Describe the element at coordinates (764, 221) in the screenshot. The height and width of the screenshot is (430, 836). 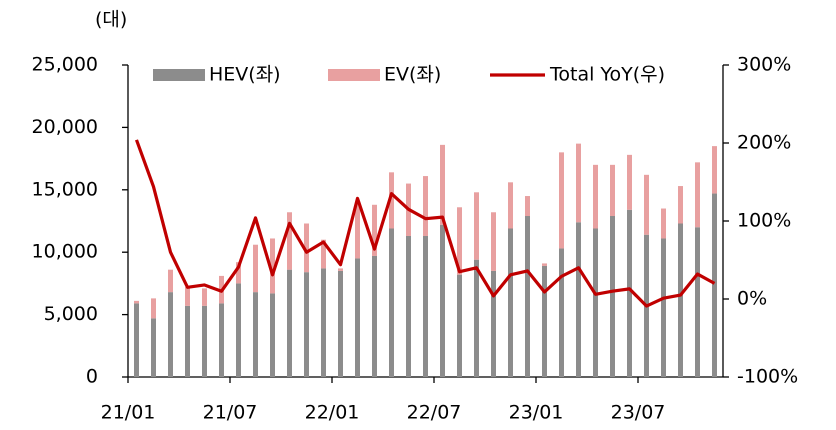
I see `y2-tick-label: 100%` at that location.